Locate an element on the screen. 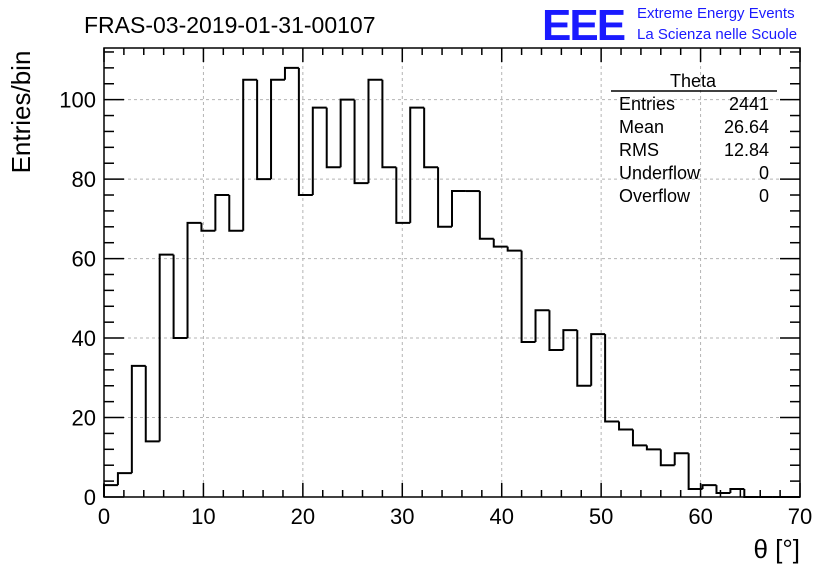 The height and width of the screenshot is (577, 836). eee-logo-letters: EEE is located at coordinates (583, 25).